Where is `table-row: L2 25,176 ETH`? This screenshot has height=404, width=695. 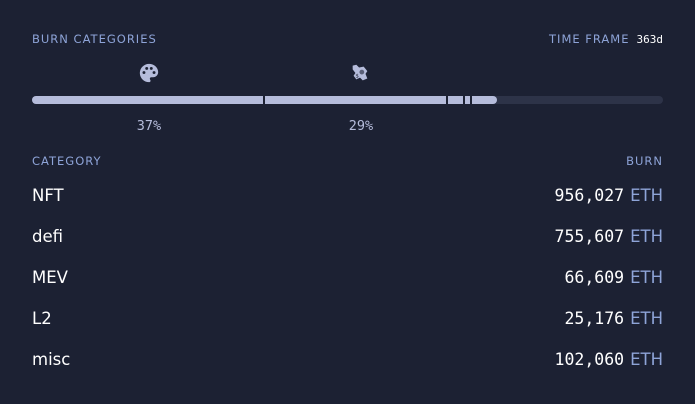
table-row: L2 25,176 ETH is located at coordinates (347, 318).